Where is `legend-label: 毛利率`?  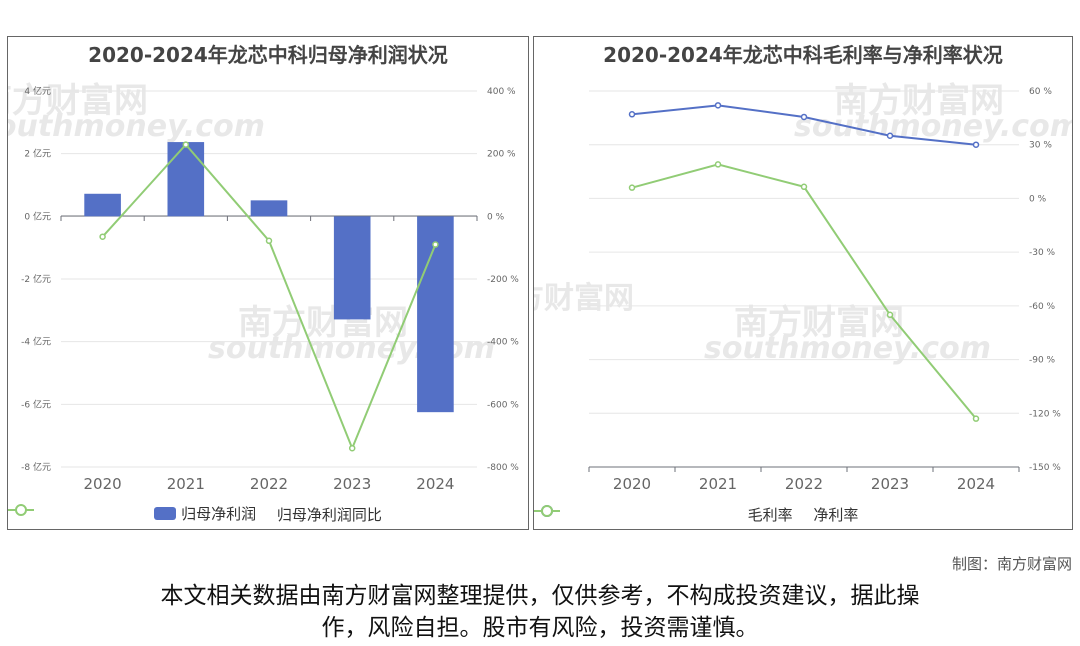
legend-label: 毛利率 is located at coordinates (770, 515).